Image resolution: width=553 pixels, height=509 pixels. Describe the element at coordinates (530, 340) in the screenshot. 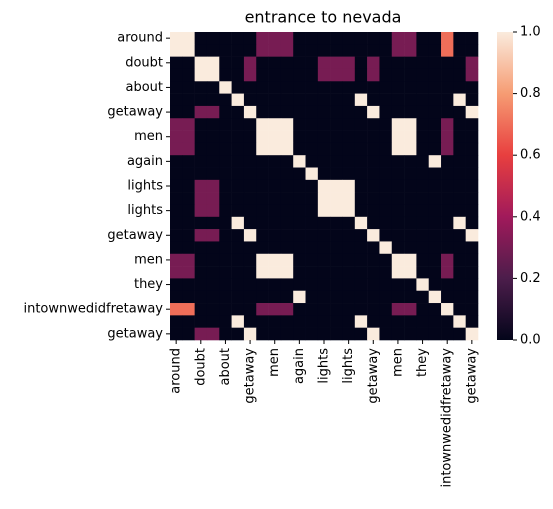

I see `colorbar-tick-label: 0.0` at that location.